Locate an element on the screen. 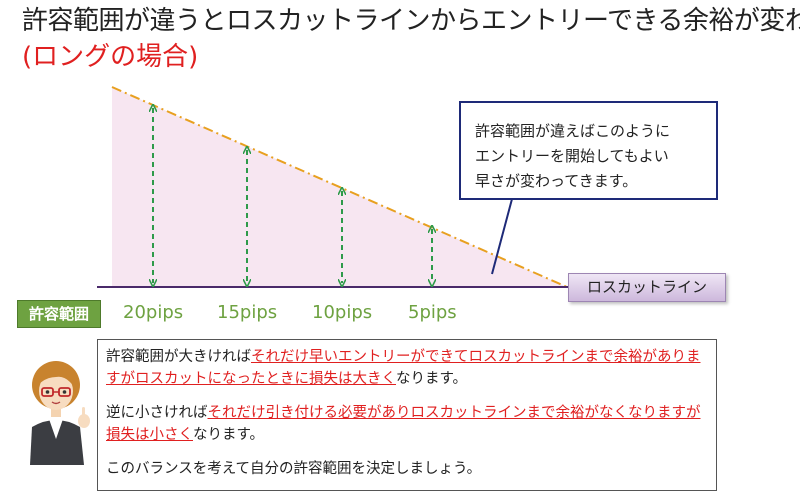 The height and width of the screenshot is (499, 800). allowance-range-label: 許容範囲 is located at coordinates (59, 314).